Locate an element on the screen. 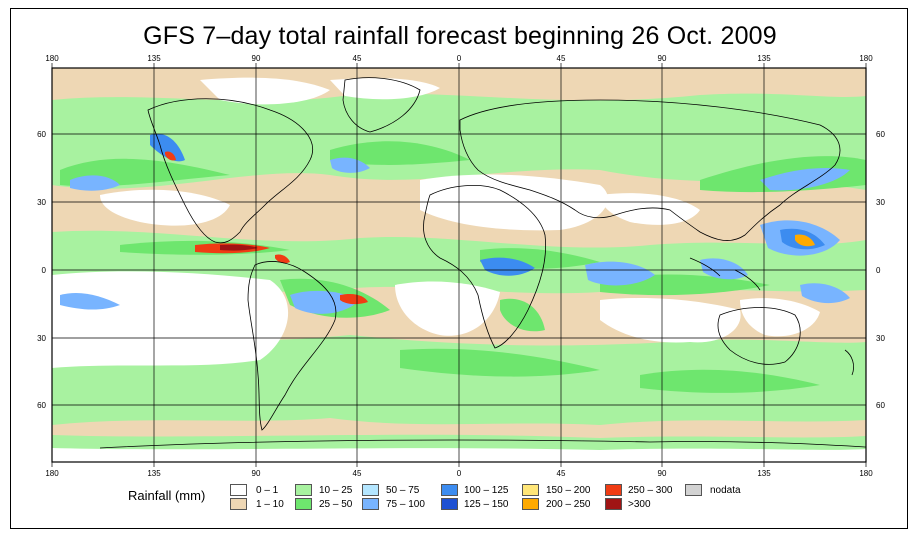 Image resolution: width=920 pixels, height=539 pixels. bottom-lon-label: 0 is located at coordinates (459, 473).